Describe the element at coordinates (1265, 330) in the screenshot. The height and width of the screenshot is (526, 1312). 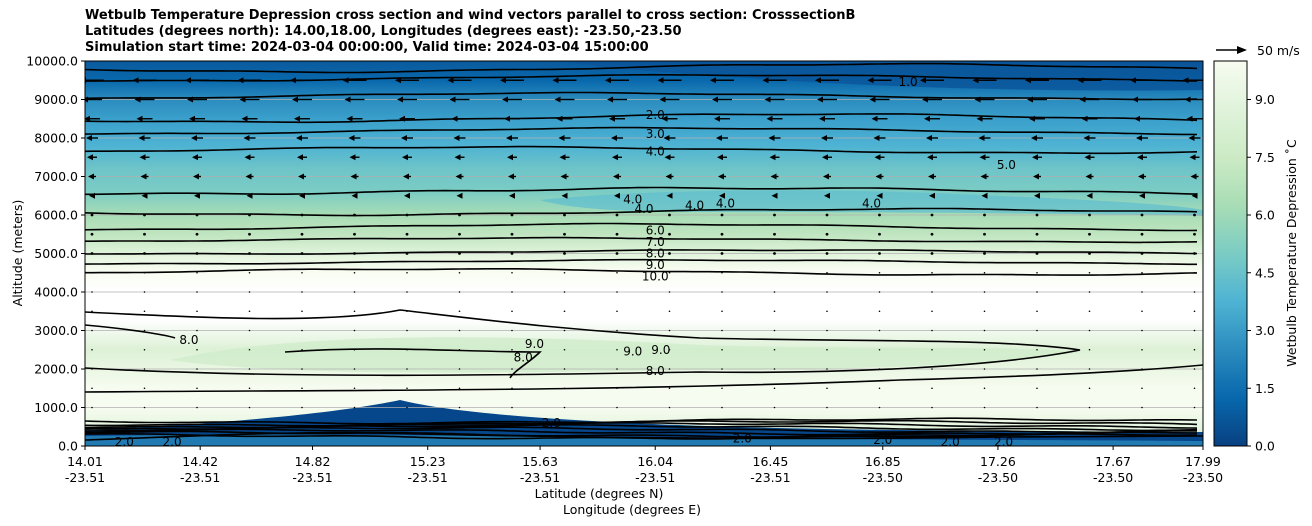
I see `colorbar-tick-label: 3.0` at that location.